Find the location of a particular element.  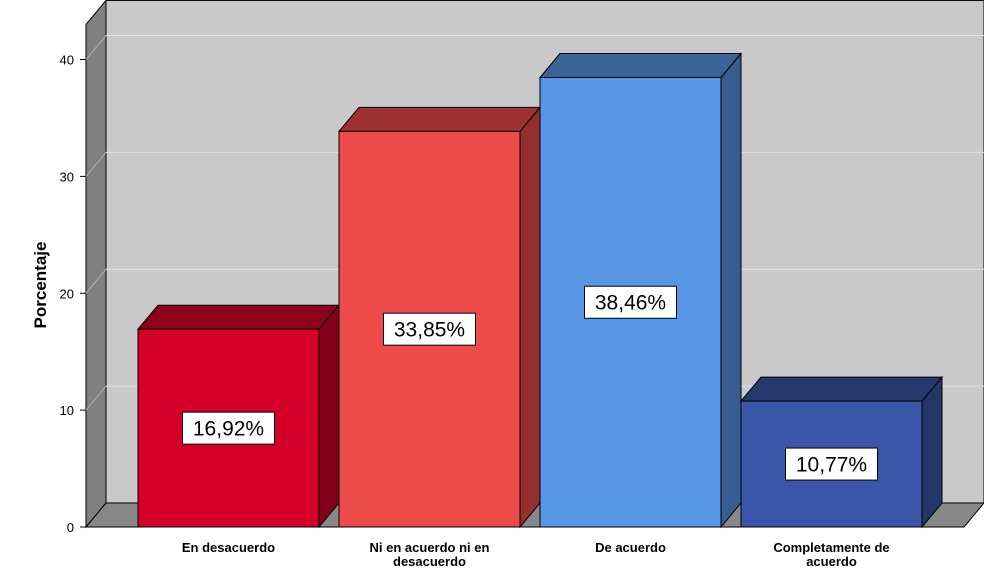

y-tick-label: 30 is located at coordinates (67, 176).